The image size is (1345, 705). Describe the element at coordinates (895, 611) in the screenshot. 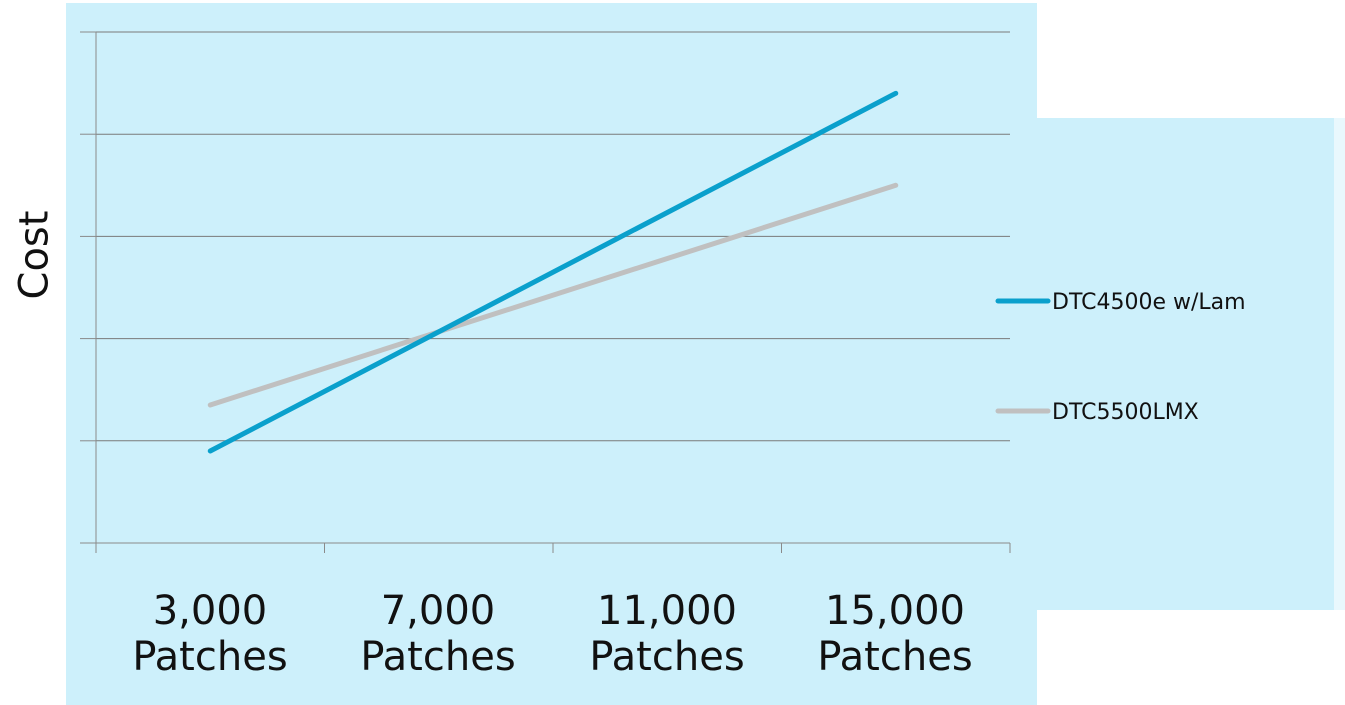

I see `x-tick-label-value: 15,000` at that location.